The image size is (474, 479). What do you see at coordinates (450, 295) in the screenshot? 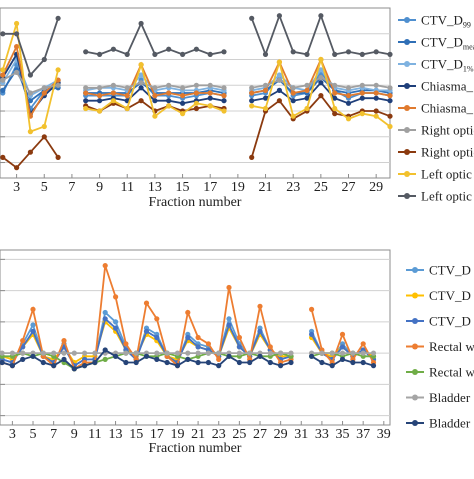
I see `legend-label: CTV_D` at bounding box center [450, 295].